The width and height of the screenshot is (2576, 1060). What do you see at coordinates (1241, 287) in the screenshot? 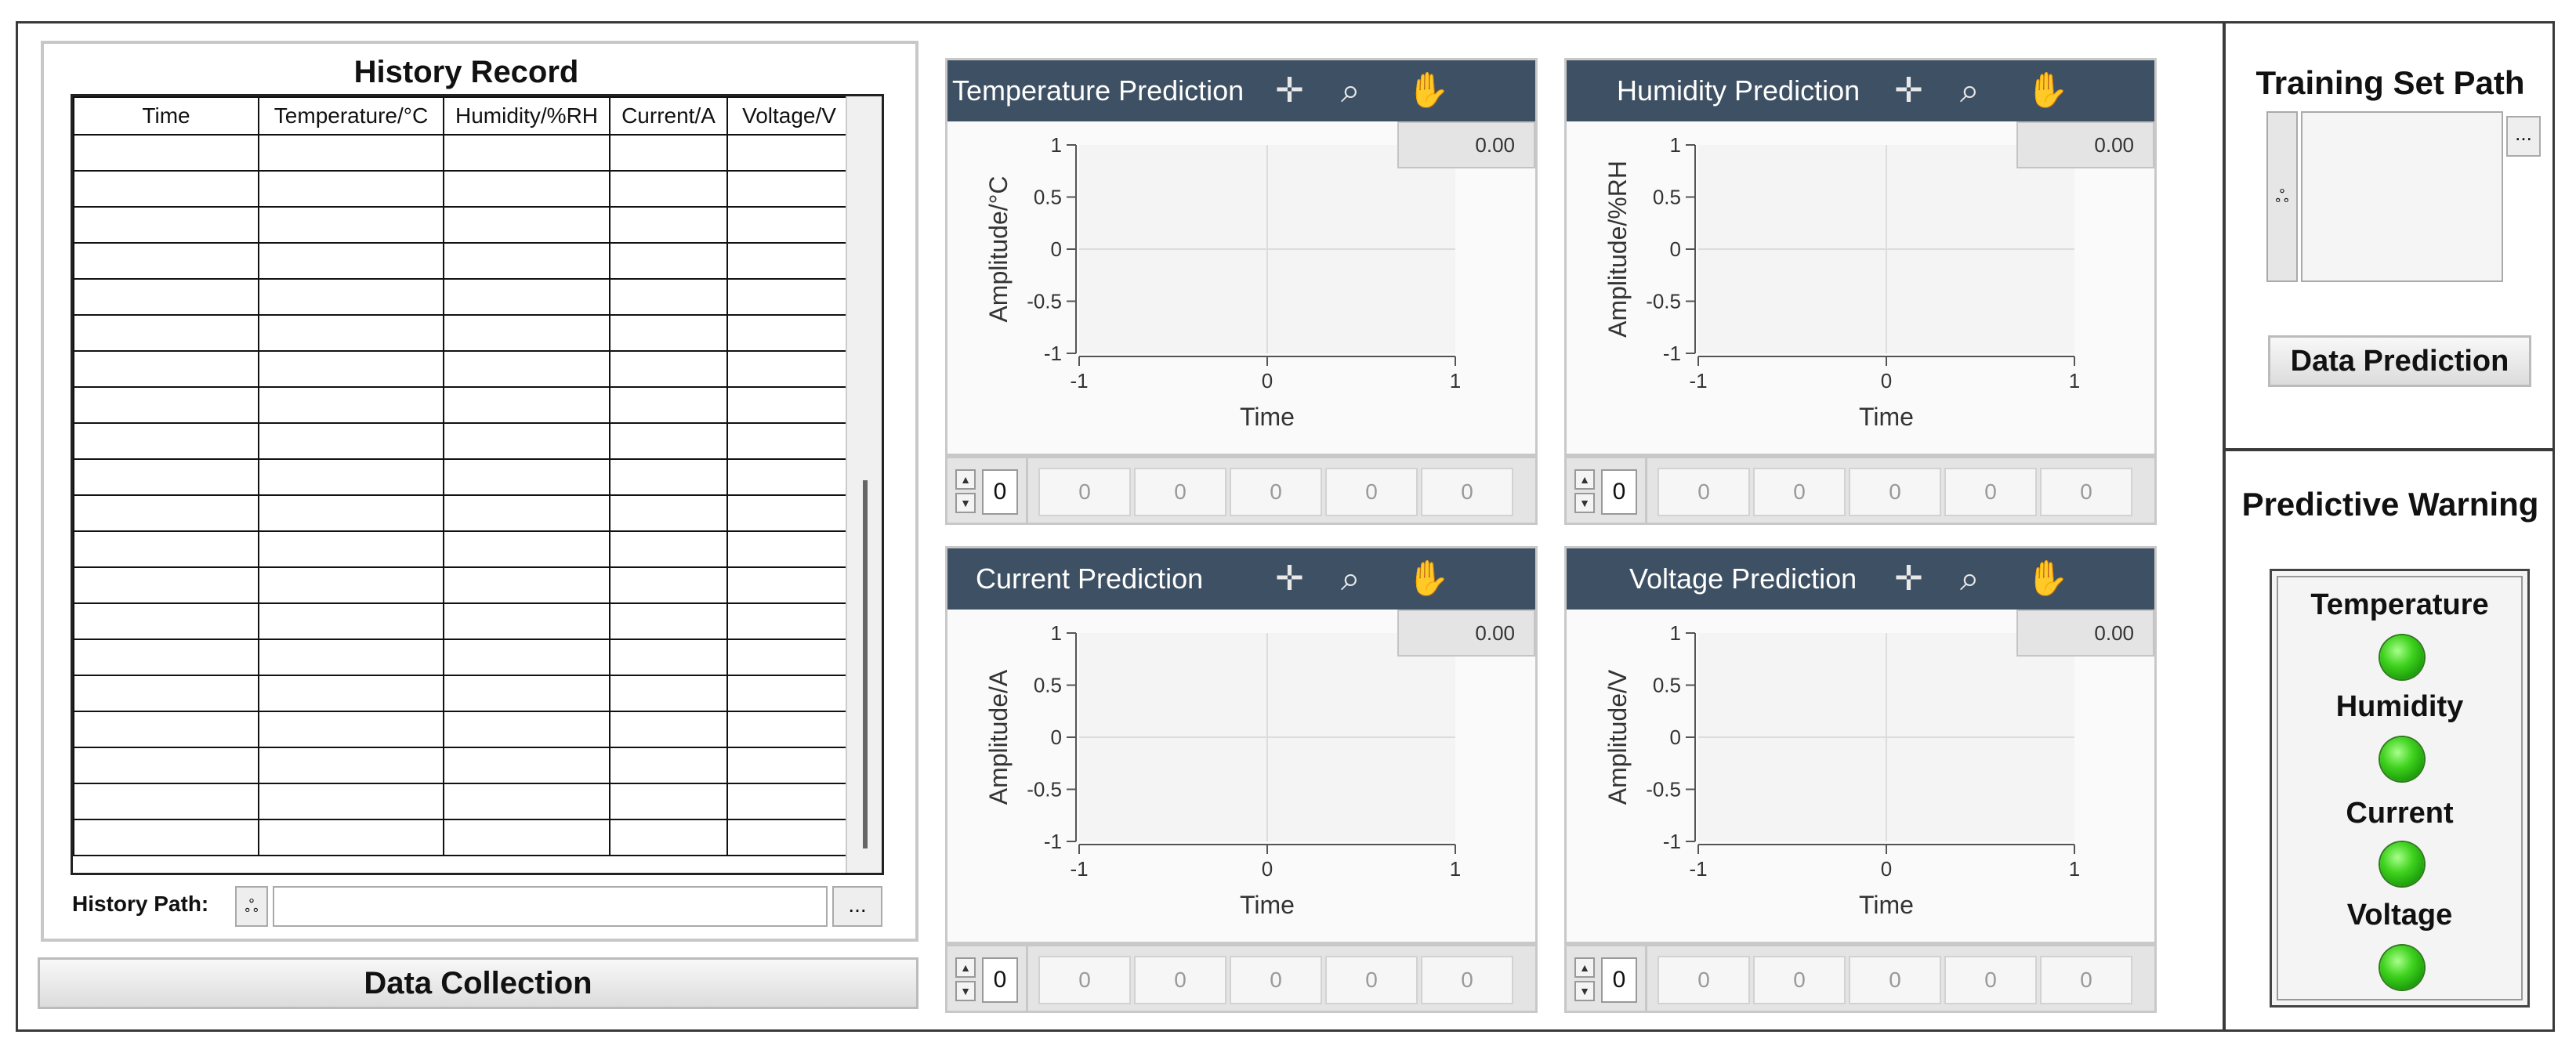
I see `chart-plot: 1 0.5 0 -0.5 -1 -1 0 1 Time Amplitude/°C` at bounding box center [1241, 287].